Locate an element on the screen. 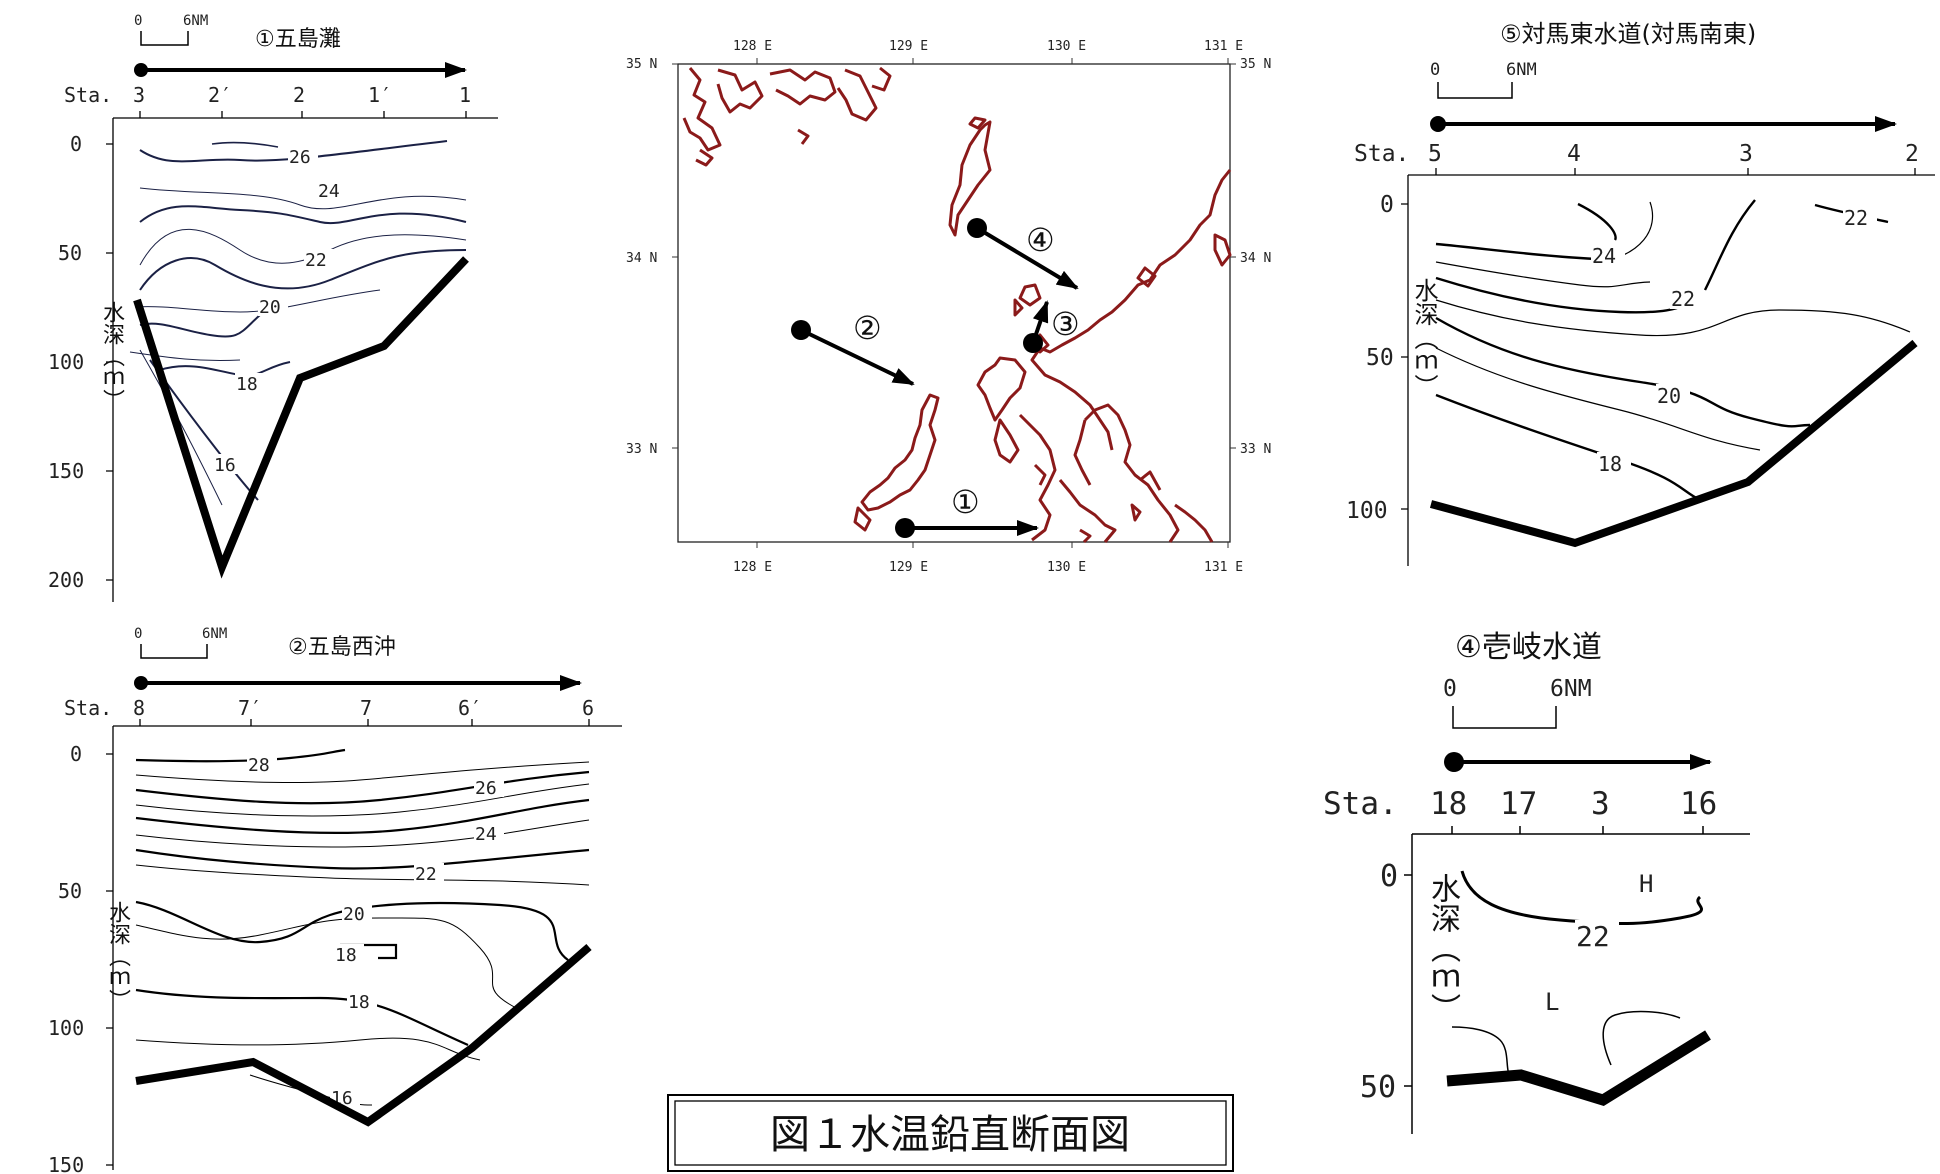 The image size is (1940, 1174). station-label: 16 is located at coordinates (1698, 804).